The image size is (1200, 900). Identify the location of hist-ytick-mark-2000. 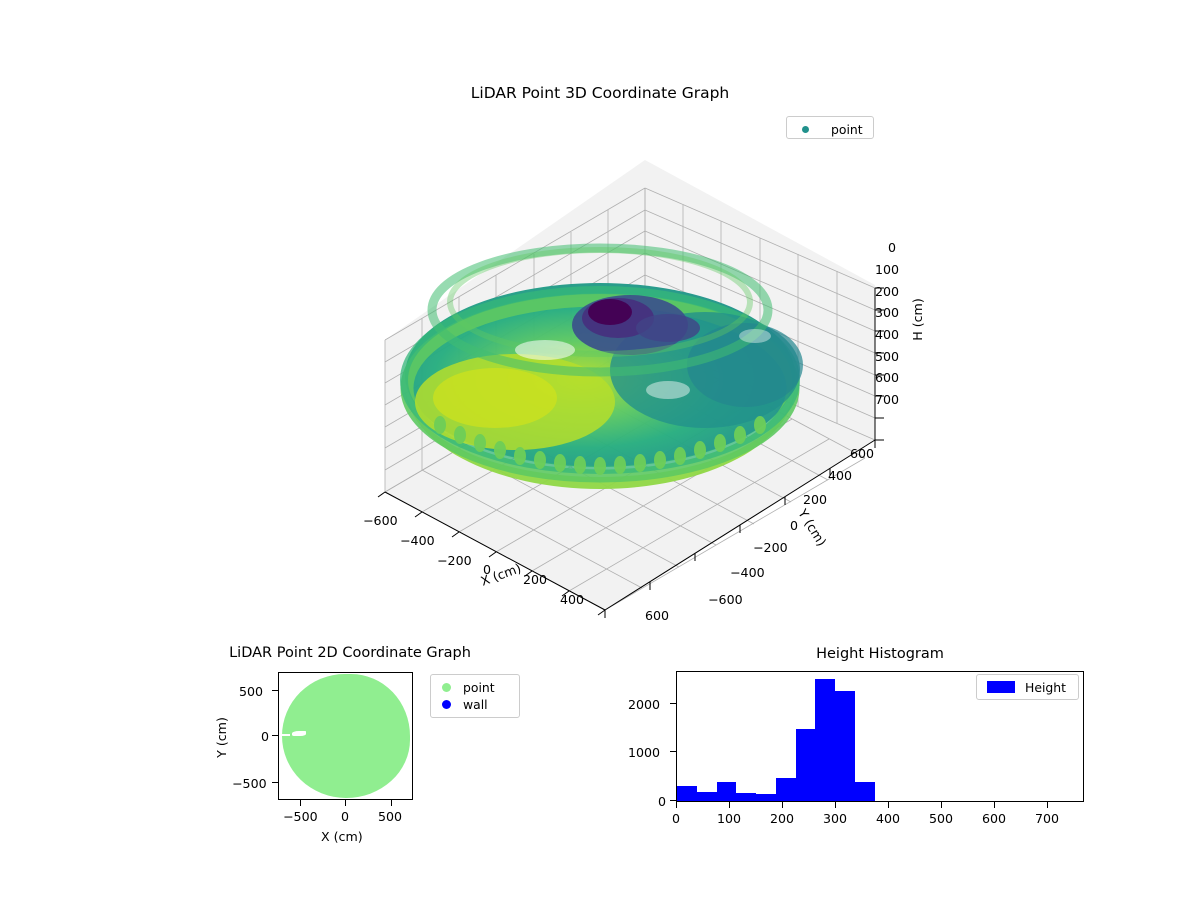
(673, 703).